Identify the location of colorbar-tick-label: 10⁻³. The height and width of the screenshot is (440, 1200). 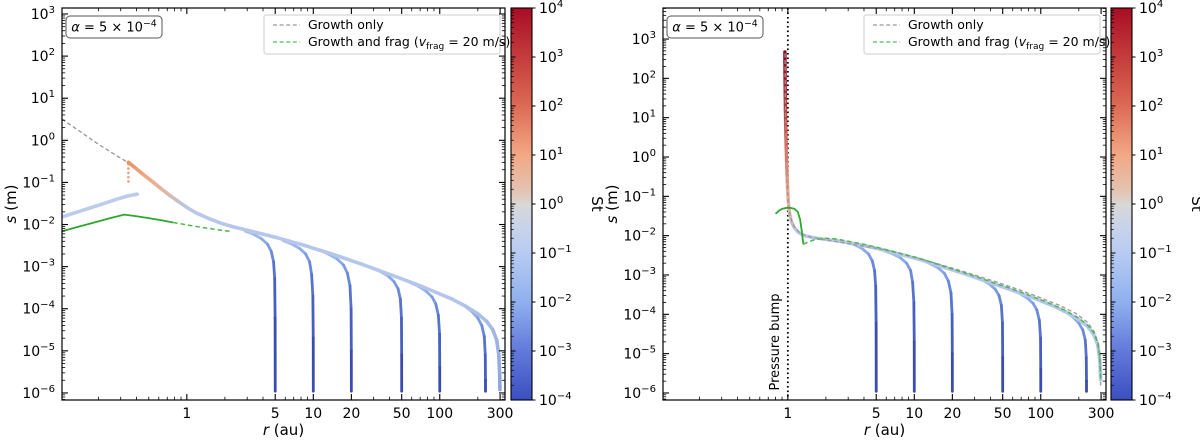
(555, 351).